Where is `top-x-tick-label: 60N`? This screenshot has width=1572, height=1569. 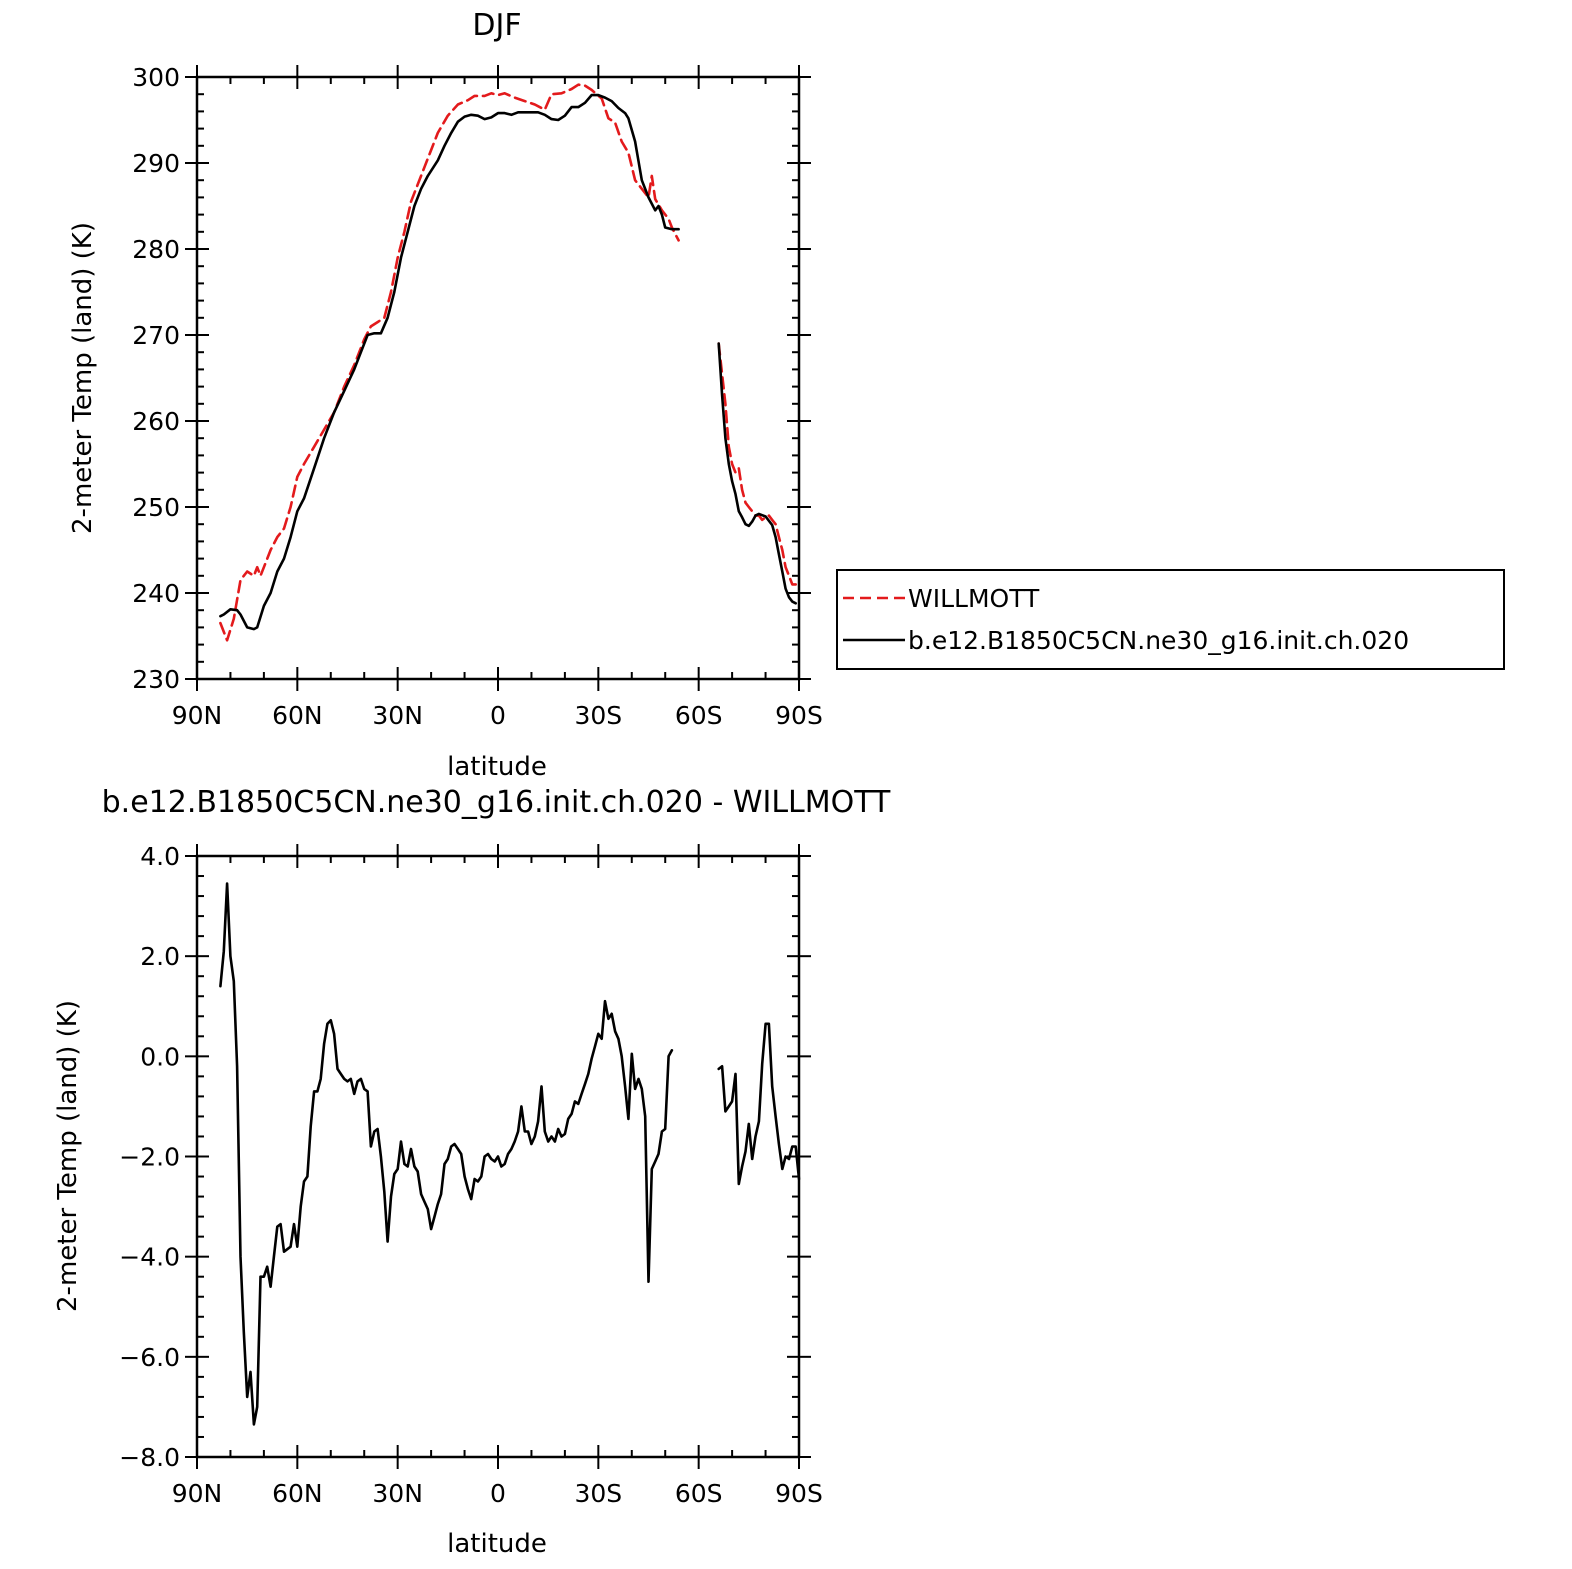
top-x-tick-label: 60N is located at coordinates (297, 715).